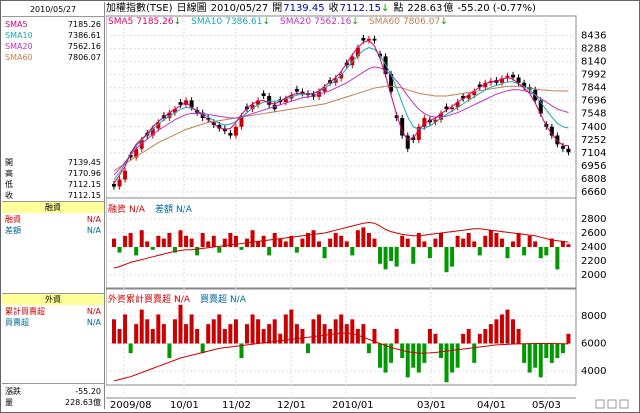 This screenshot has height=413, width=640. Describe the element at coordinates (93, 219) in the screenshot. I see `info-value: N/A` at that location.